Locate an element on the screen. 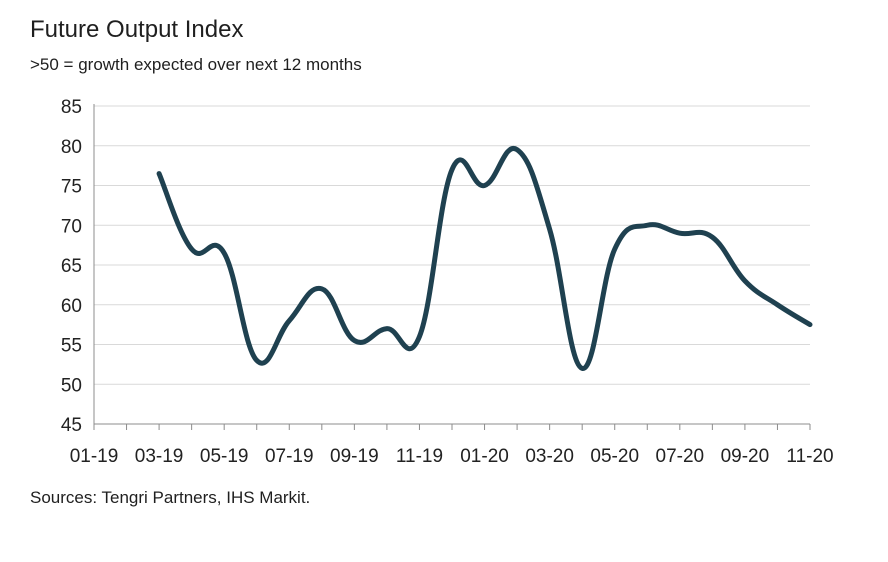  y-tick-label: 70 is located at coordinates (71, 226).